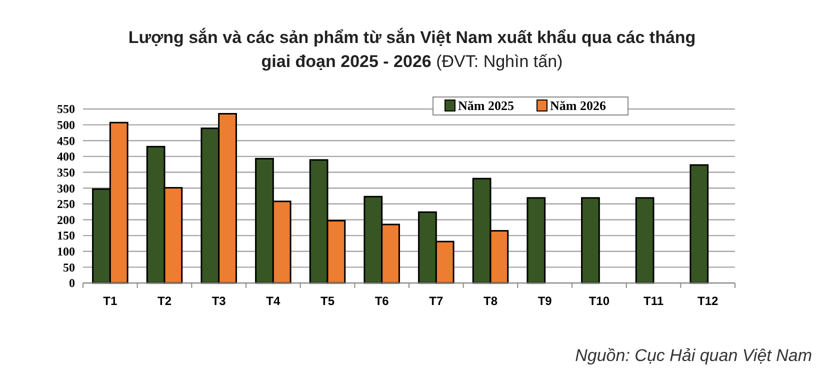  What do you see at coordinates (327, 301) in the screenshot?
I see `x-tick-label: T5` at bounding box center [327, 301].